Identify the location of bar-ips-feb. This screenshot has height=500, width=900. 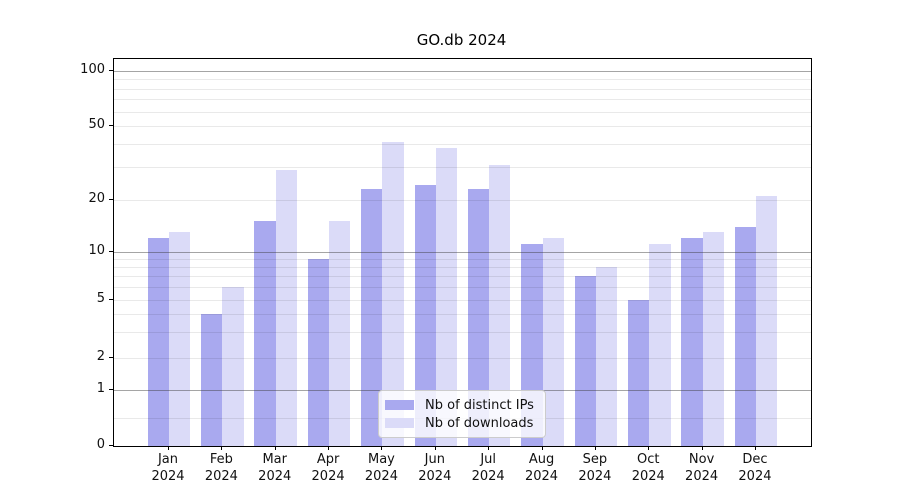
(212, 380).